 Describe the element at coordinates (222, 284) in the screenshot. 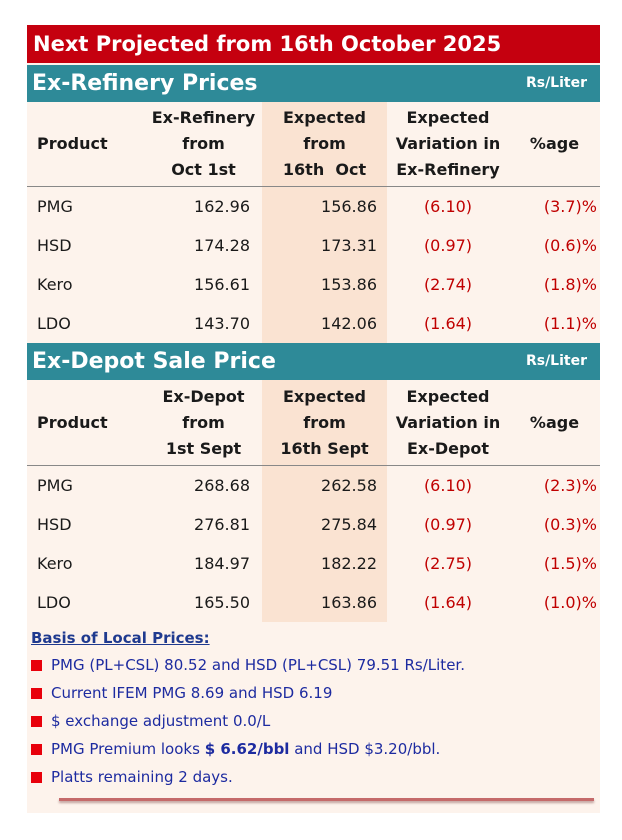

I see `cell-current: 156.61` at that location.